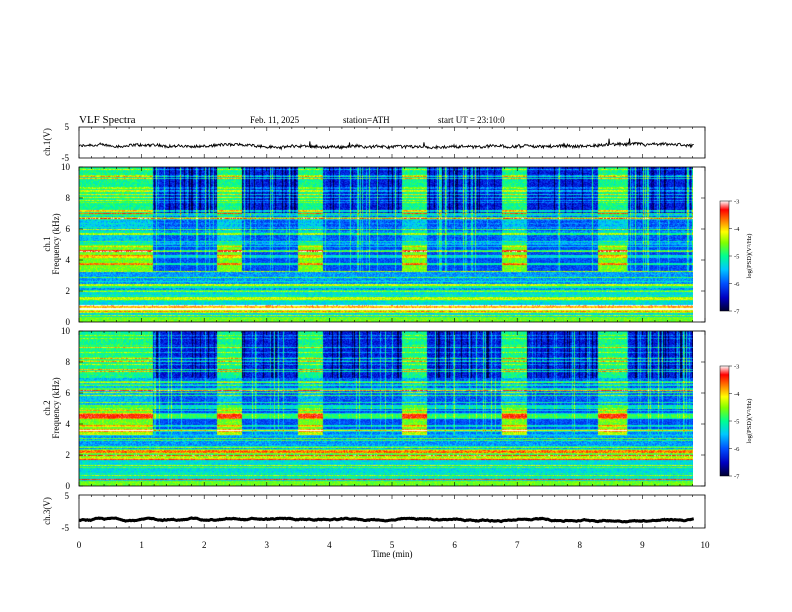  Describe the element at coordinates (67, 496) in the screenshot. I see `ch3-ytick-top: 5` at that location.